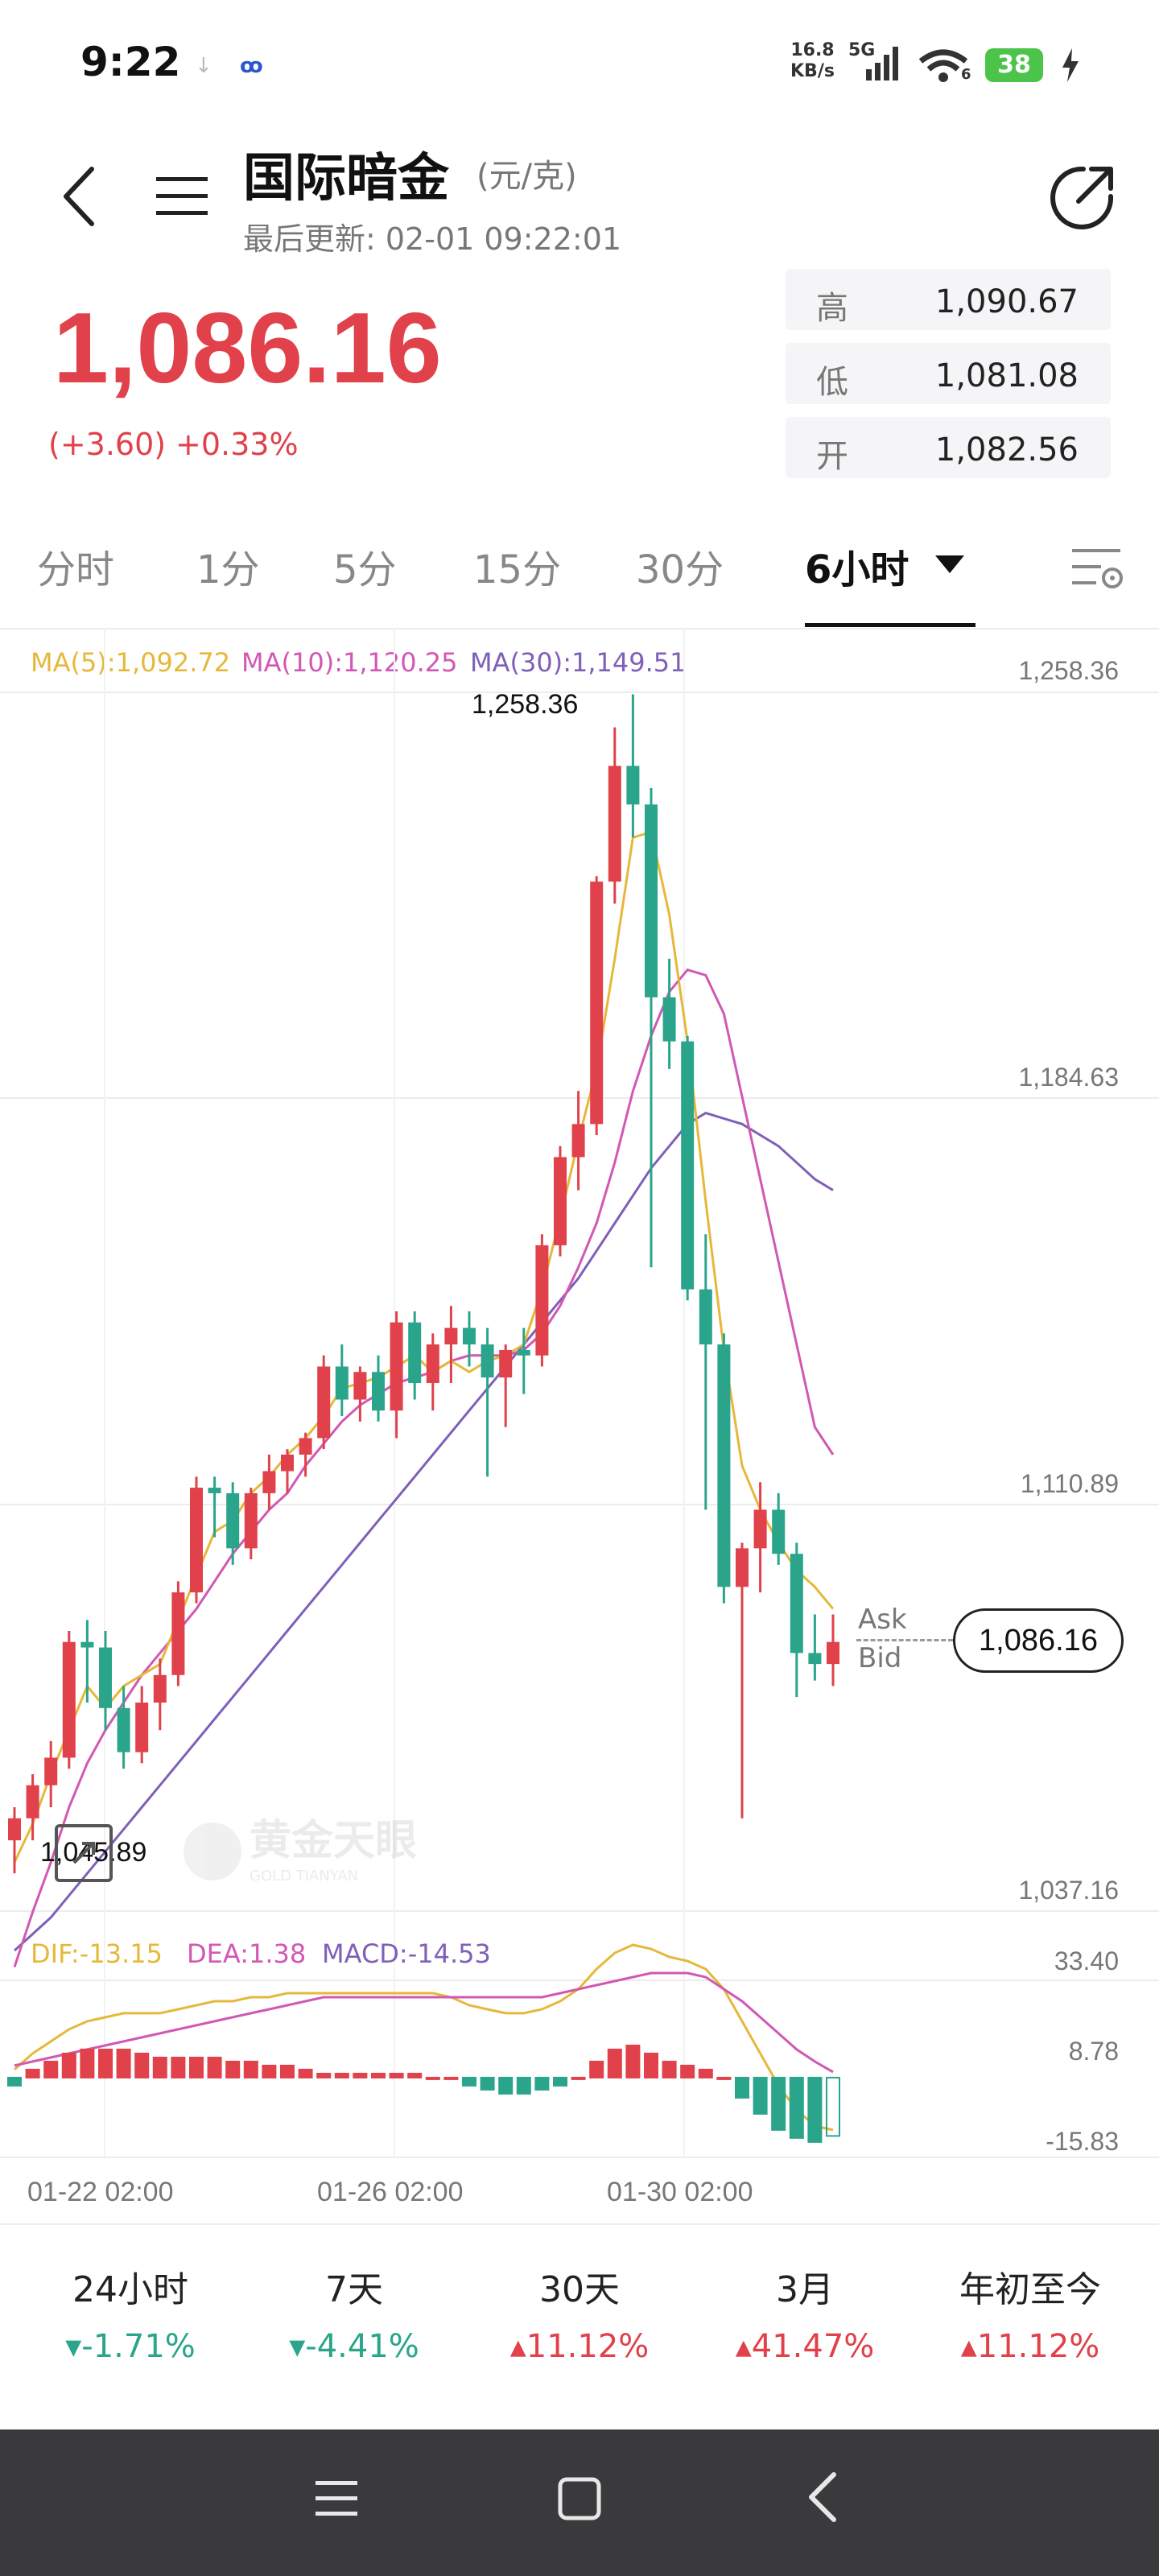  I want to click on low-value: 1,081.08, so click(1006, 375).